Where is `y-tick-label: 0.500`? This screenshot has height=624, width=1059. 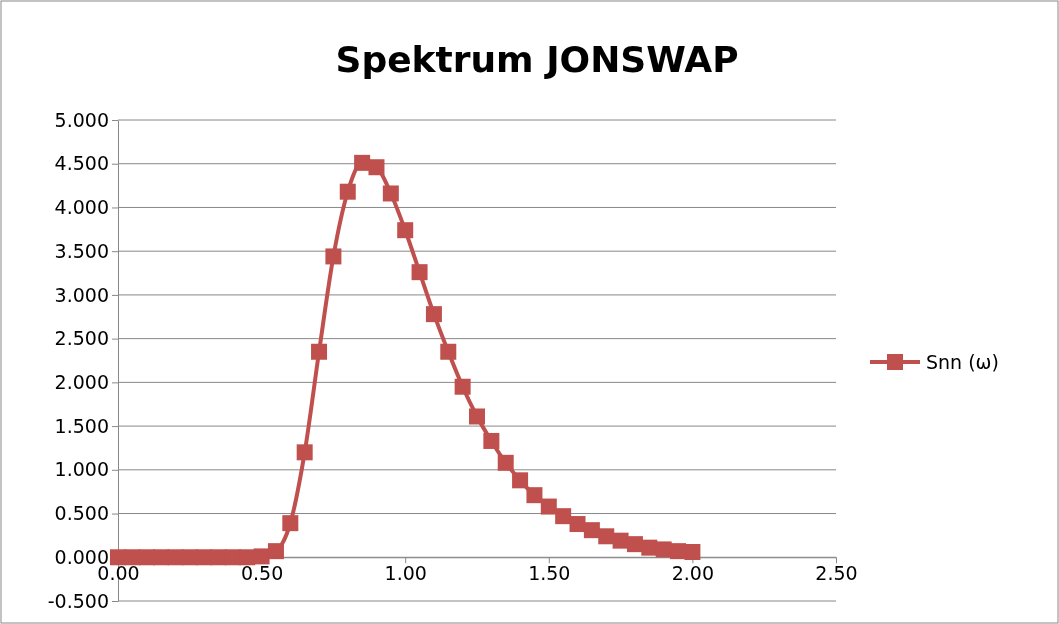
y-tick-label: 0.500 is located at coordinates (81, 513).